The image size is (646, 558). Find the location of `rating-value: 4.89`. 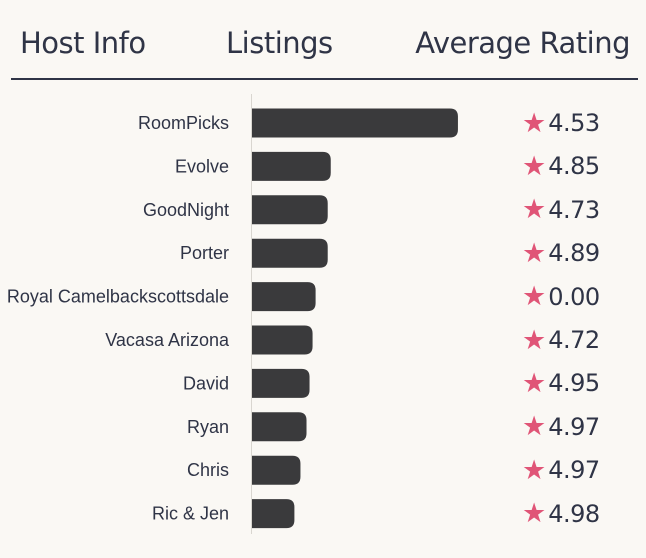

rating-value: 4.89 is located at coordinates (574, 253).